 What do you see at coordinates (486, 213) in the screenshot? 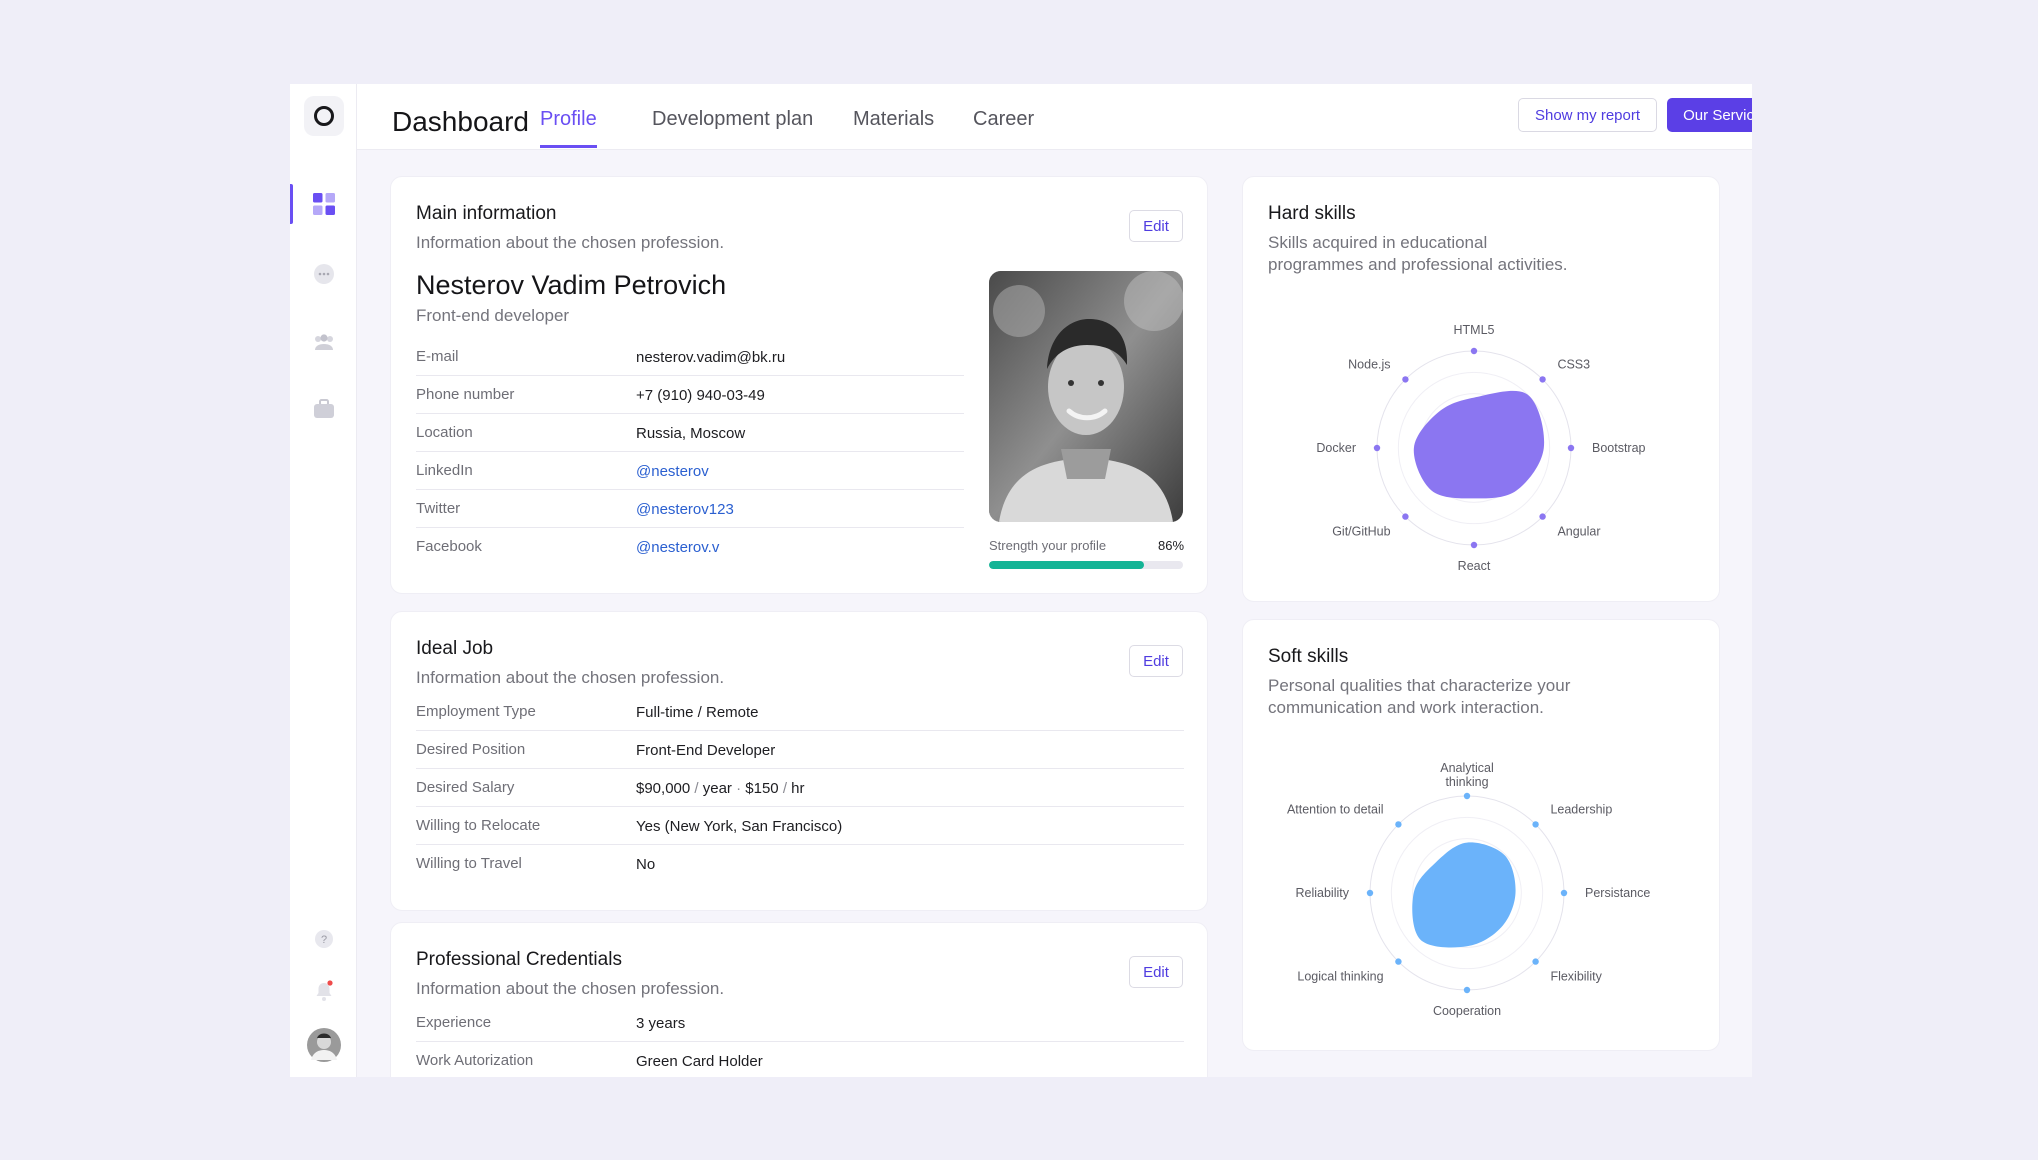
I see `card-title: Main information` at bounding box center [486, 213].